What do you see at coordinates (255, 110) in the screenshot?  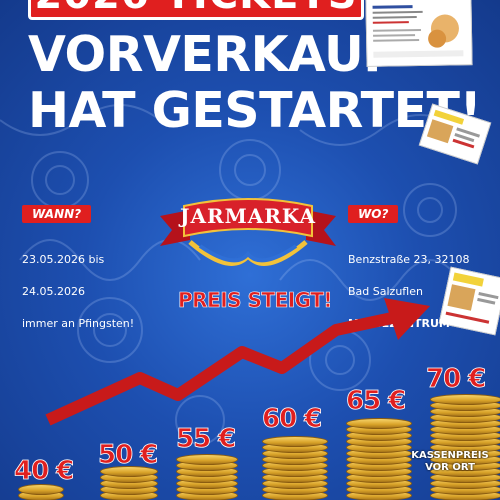 I see `headline-line-2: HAT GESTARTET!` at bounding box center [255, 110].